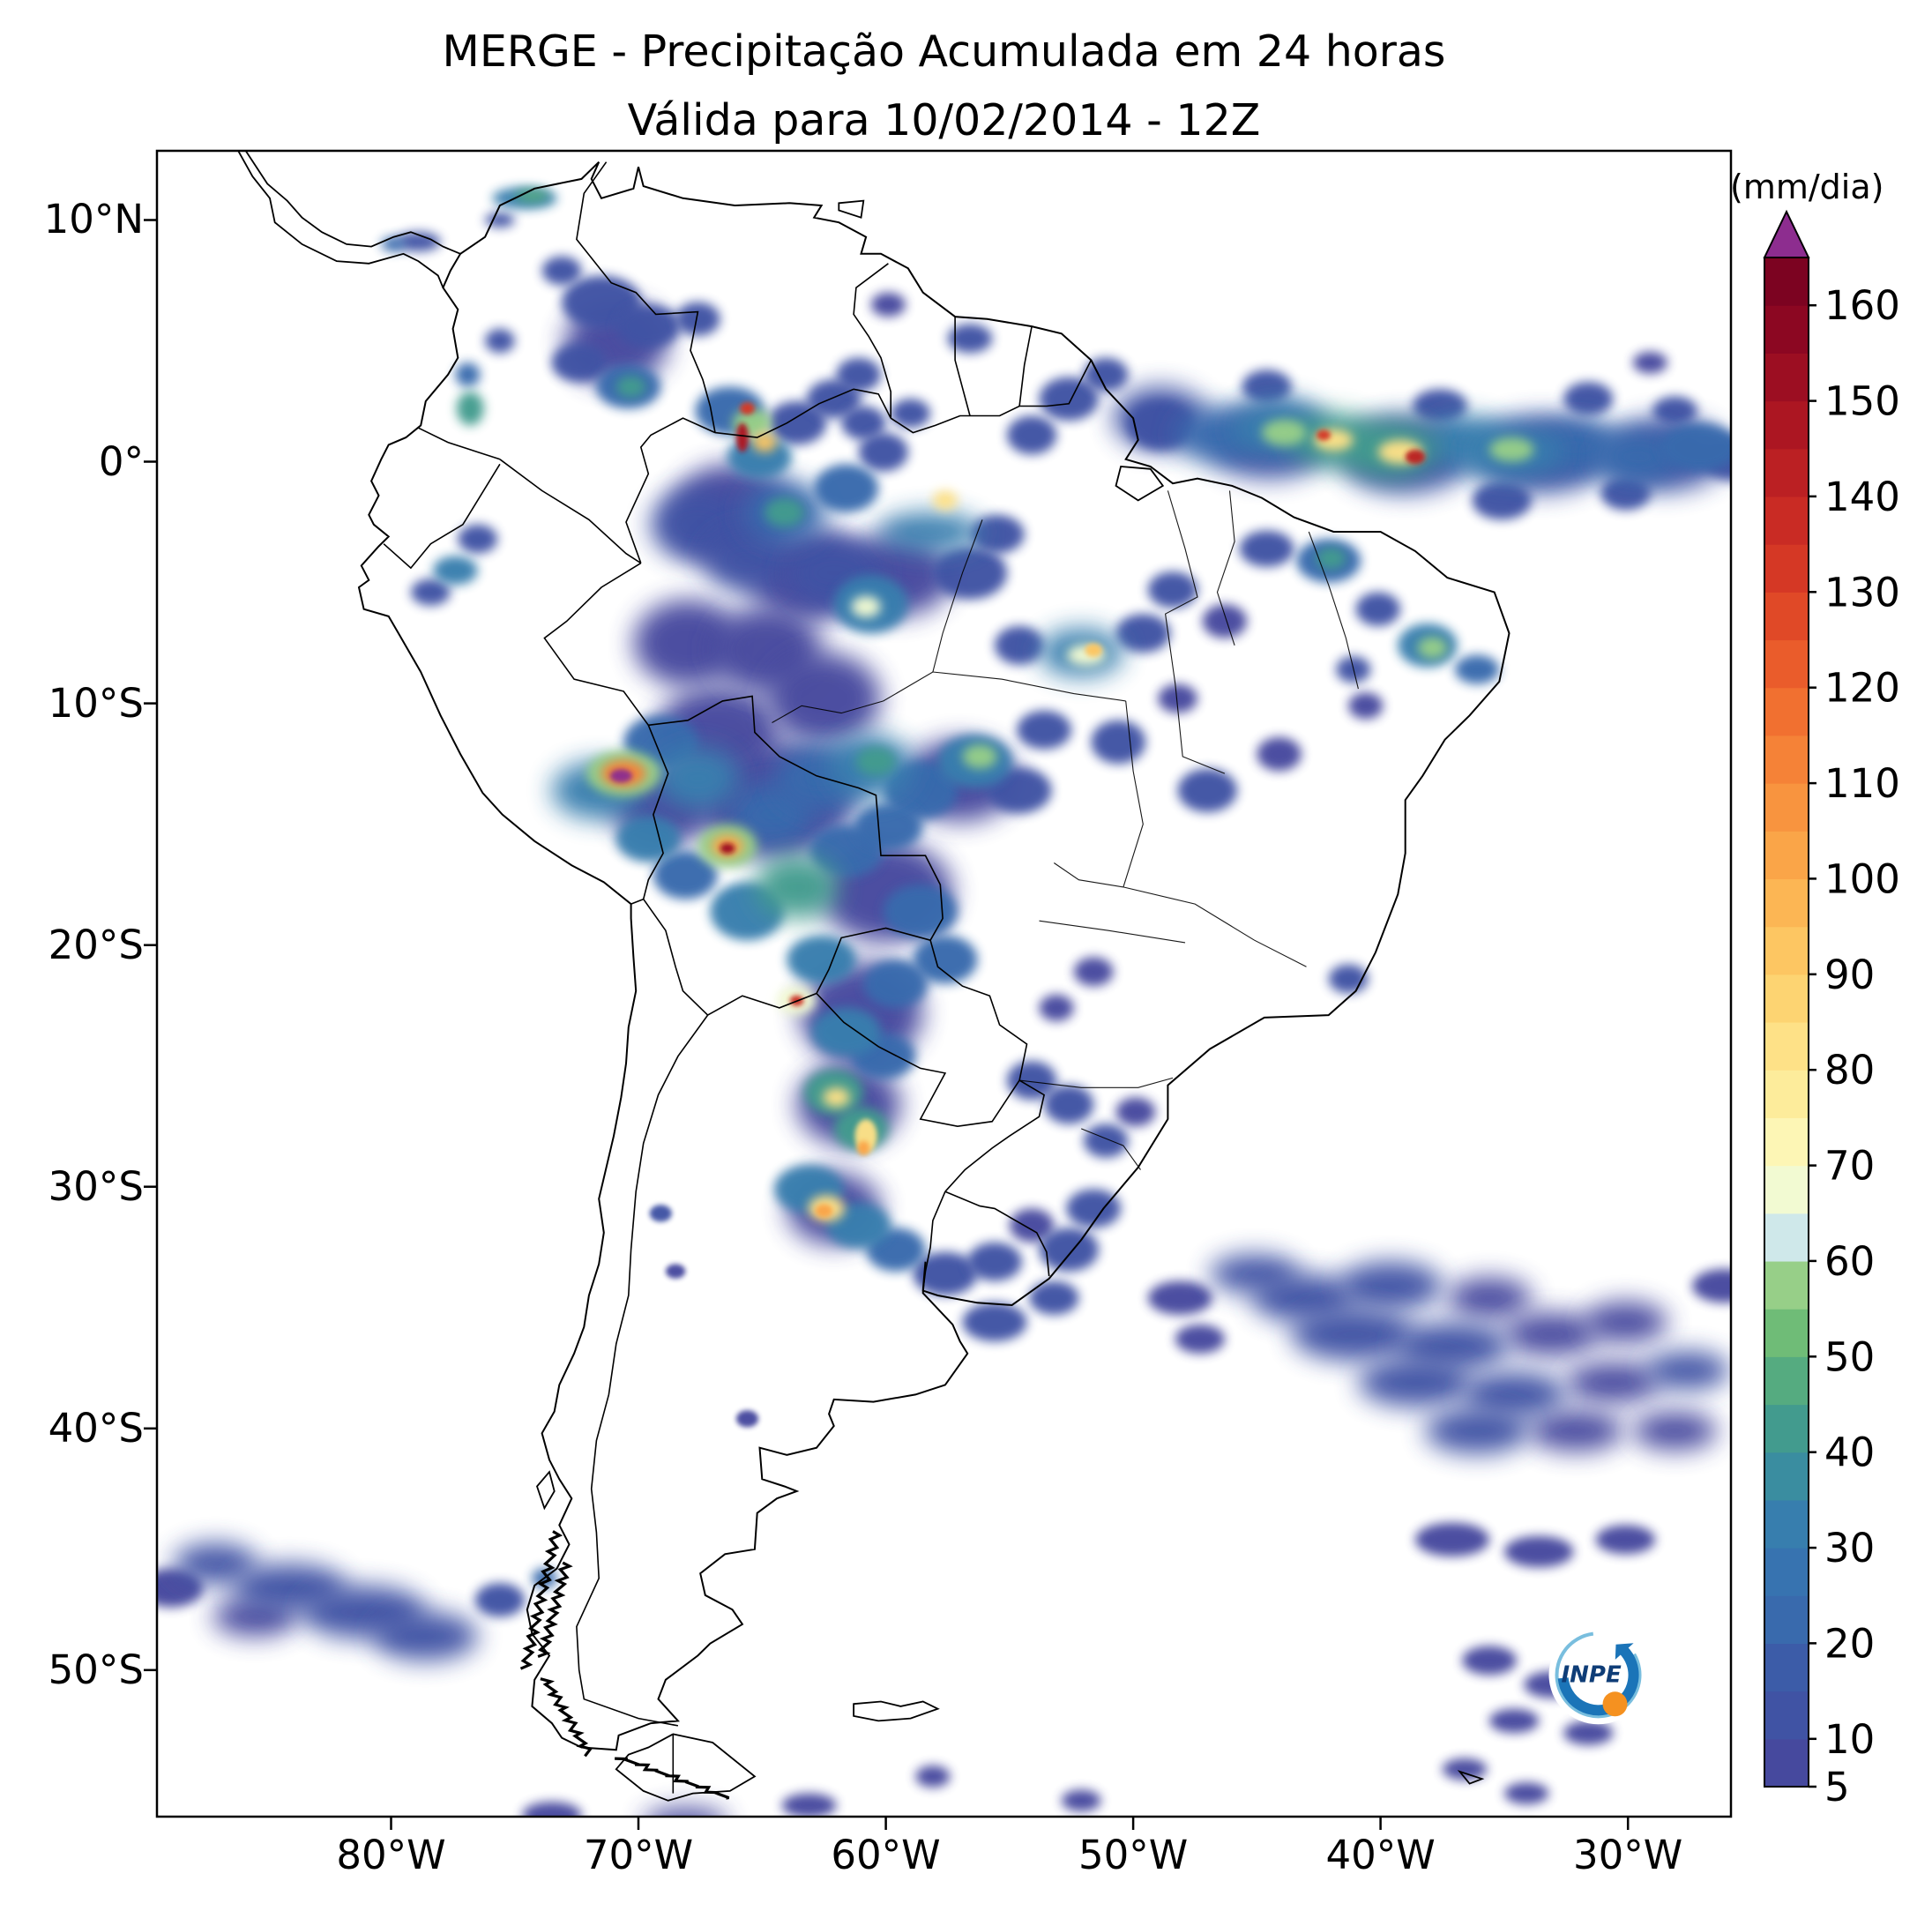 This screenshot has width=1932, height=1911. I want to click on svg-text: 30, so click(1849, 1548).